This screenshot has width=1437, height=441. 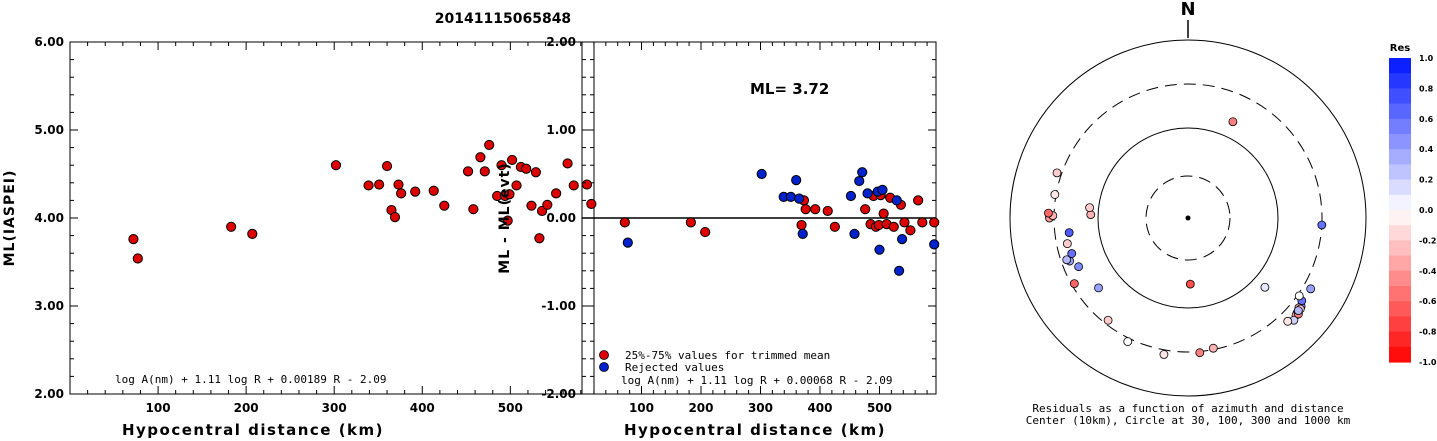 I want to click on page-title: 20141115065848, so click(x=503, y=19).